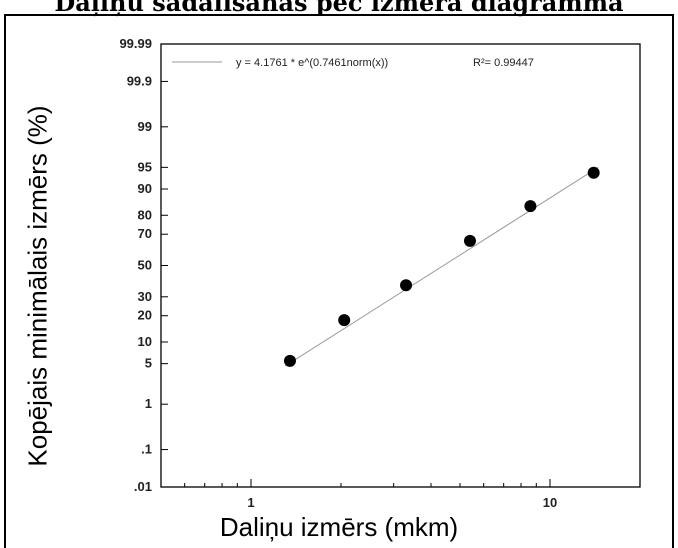 The height and width of the screenshot is (548, 678). What do you see at coordinates (250, 502) in the screenshot?
I see `x-tick-label: 1` at bounding box center [250, 502].